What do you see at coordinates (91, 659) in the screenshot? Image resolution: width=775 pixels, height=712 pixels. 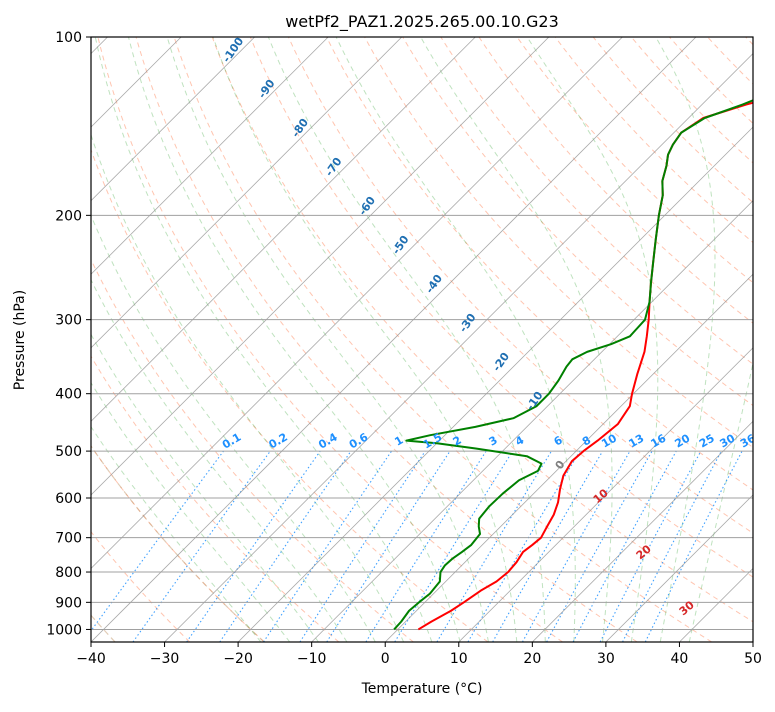 I see `x-tick-label: −40` at bounding box center [91, 659].